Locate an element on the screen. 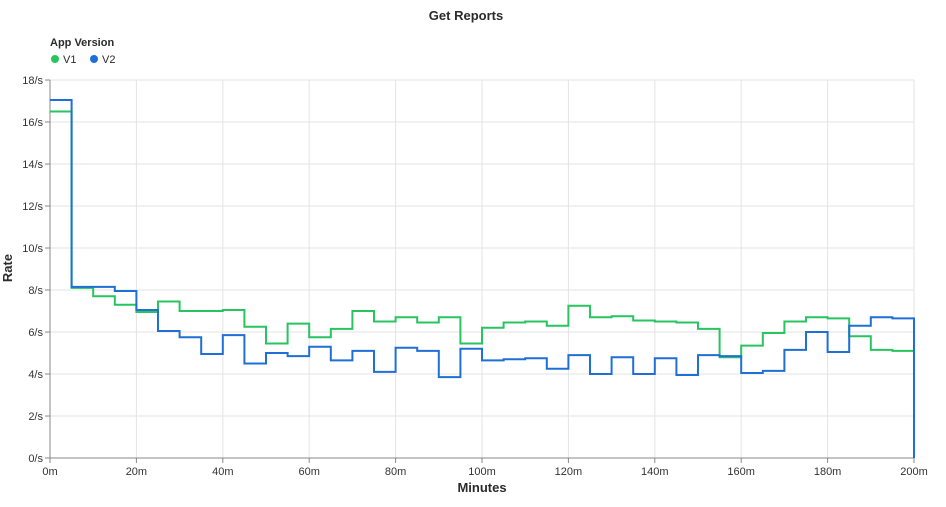 The image size is (946, 507). legend-label-v1: V1 is located at coordinates (69, 60).